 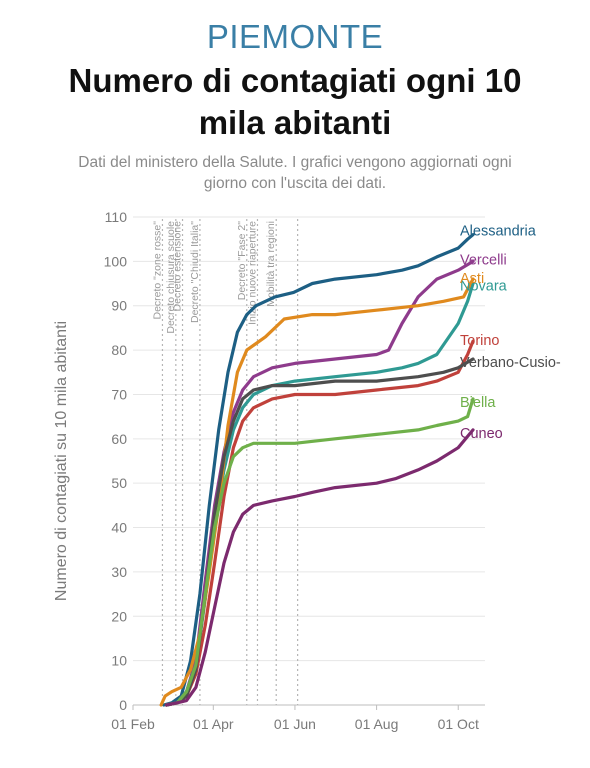 I want to click on y-axis-label: Numero di contagiati su 10 mila abitanti, so click(x=61, y=461).